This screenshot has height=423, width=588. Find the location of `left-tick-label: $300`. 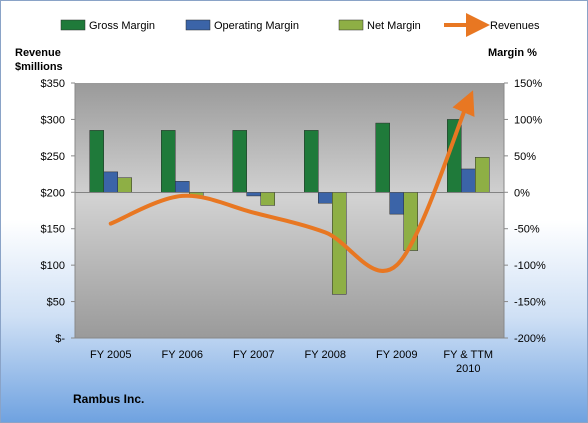

left-tick-label: $300 is located at coordinates (53, 120).